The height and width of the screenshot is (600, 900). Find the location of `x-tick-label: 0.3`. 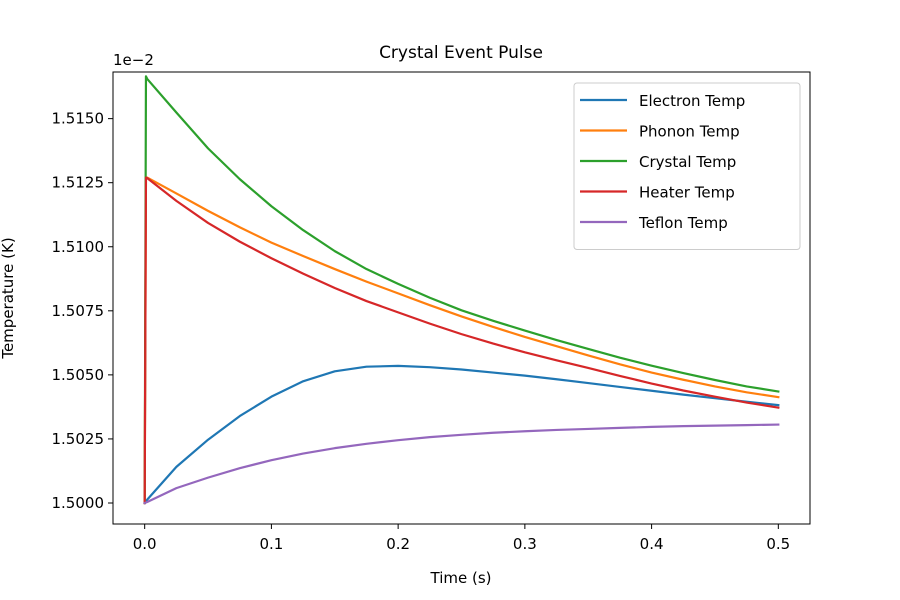

x-tick-label: 0.3 is located at coordinates (525, 544).